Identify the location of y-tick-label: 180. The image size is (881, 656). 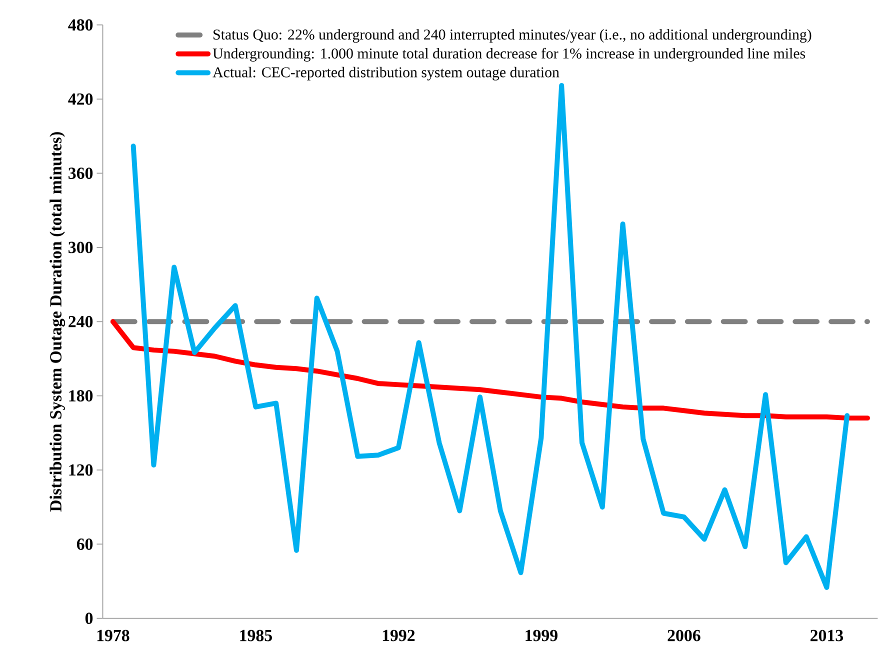
(81, 396).